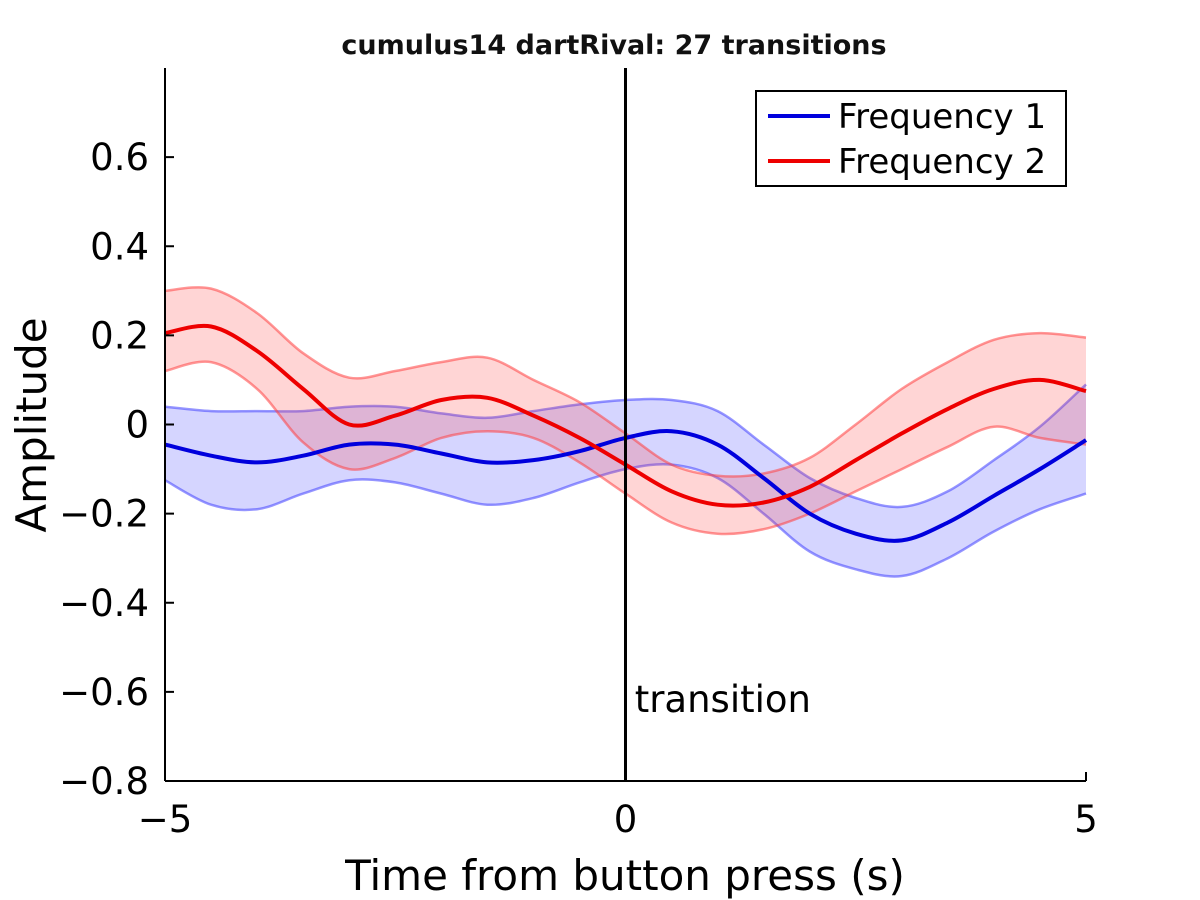 The height and width of the screenshot is (900, 1200). Describe the element at coordinates (104, 514) in the screenshot. I see `y-tick-label: −0.2` at that location.